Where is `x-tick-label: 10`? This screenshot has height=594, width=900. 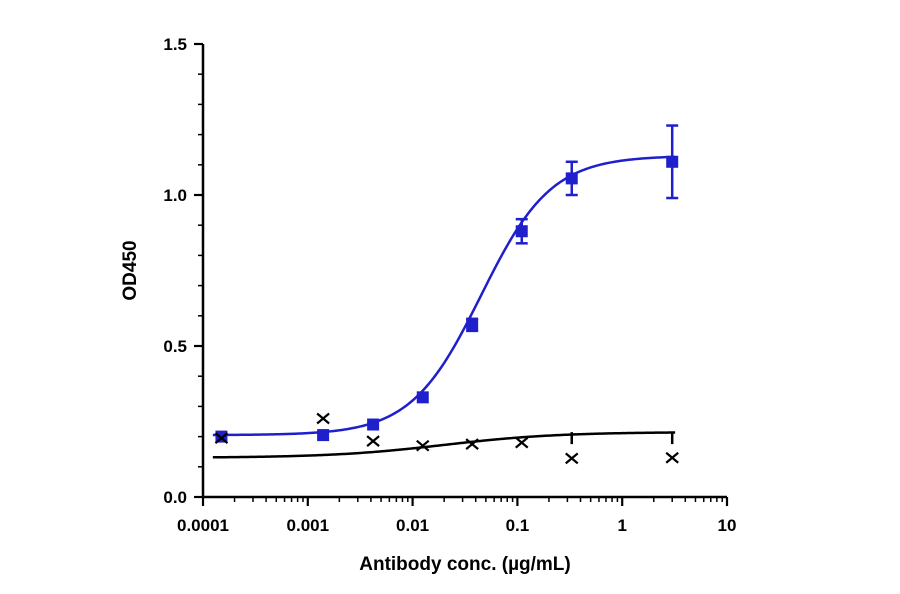
x-tick-label: 10 is located at coordinates (727, 525).